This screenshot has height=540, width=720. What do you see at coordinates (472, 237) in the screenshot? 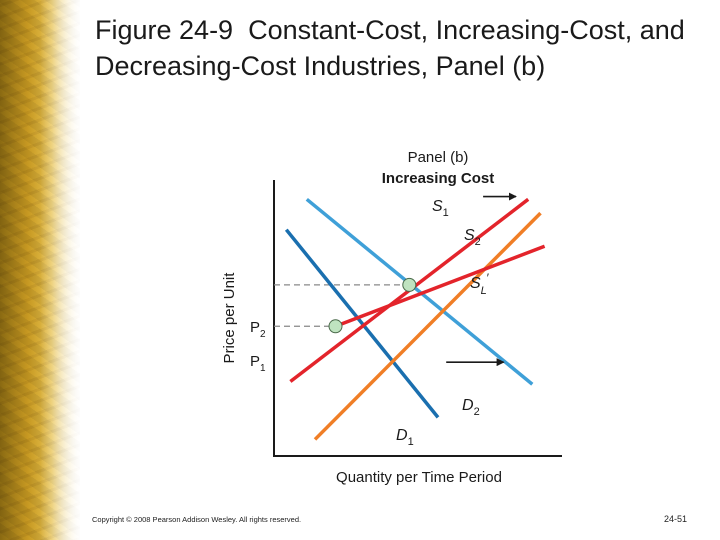
I see `label-s2: S2` at bounding box center [472, 237].